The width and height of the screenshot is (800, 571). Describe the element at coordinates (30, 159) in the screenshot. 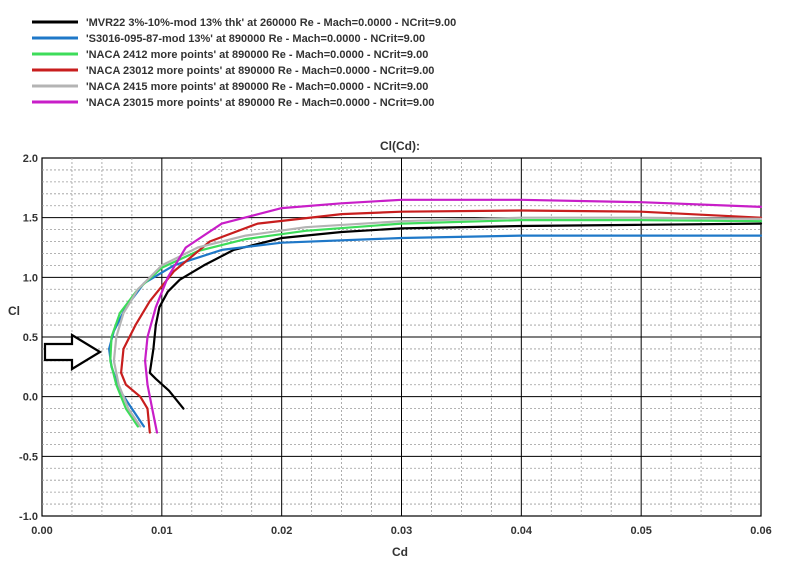

I see `y-tick-label: 2.0` at that location.